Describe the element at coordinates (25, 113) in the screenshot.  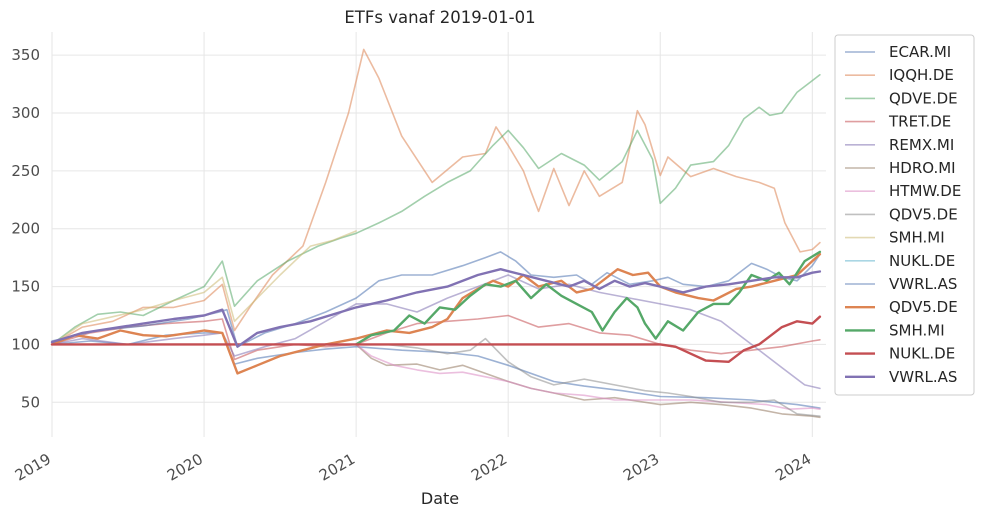
I see `y-tick-label: 300` at that location.